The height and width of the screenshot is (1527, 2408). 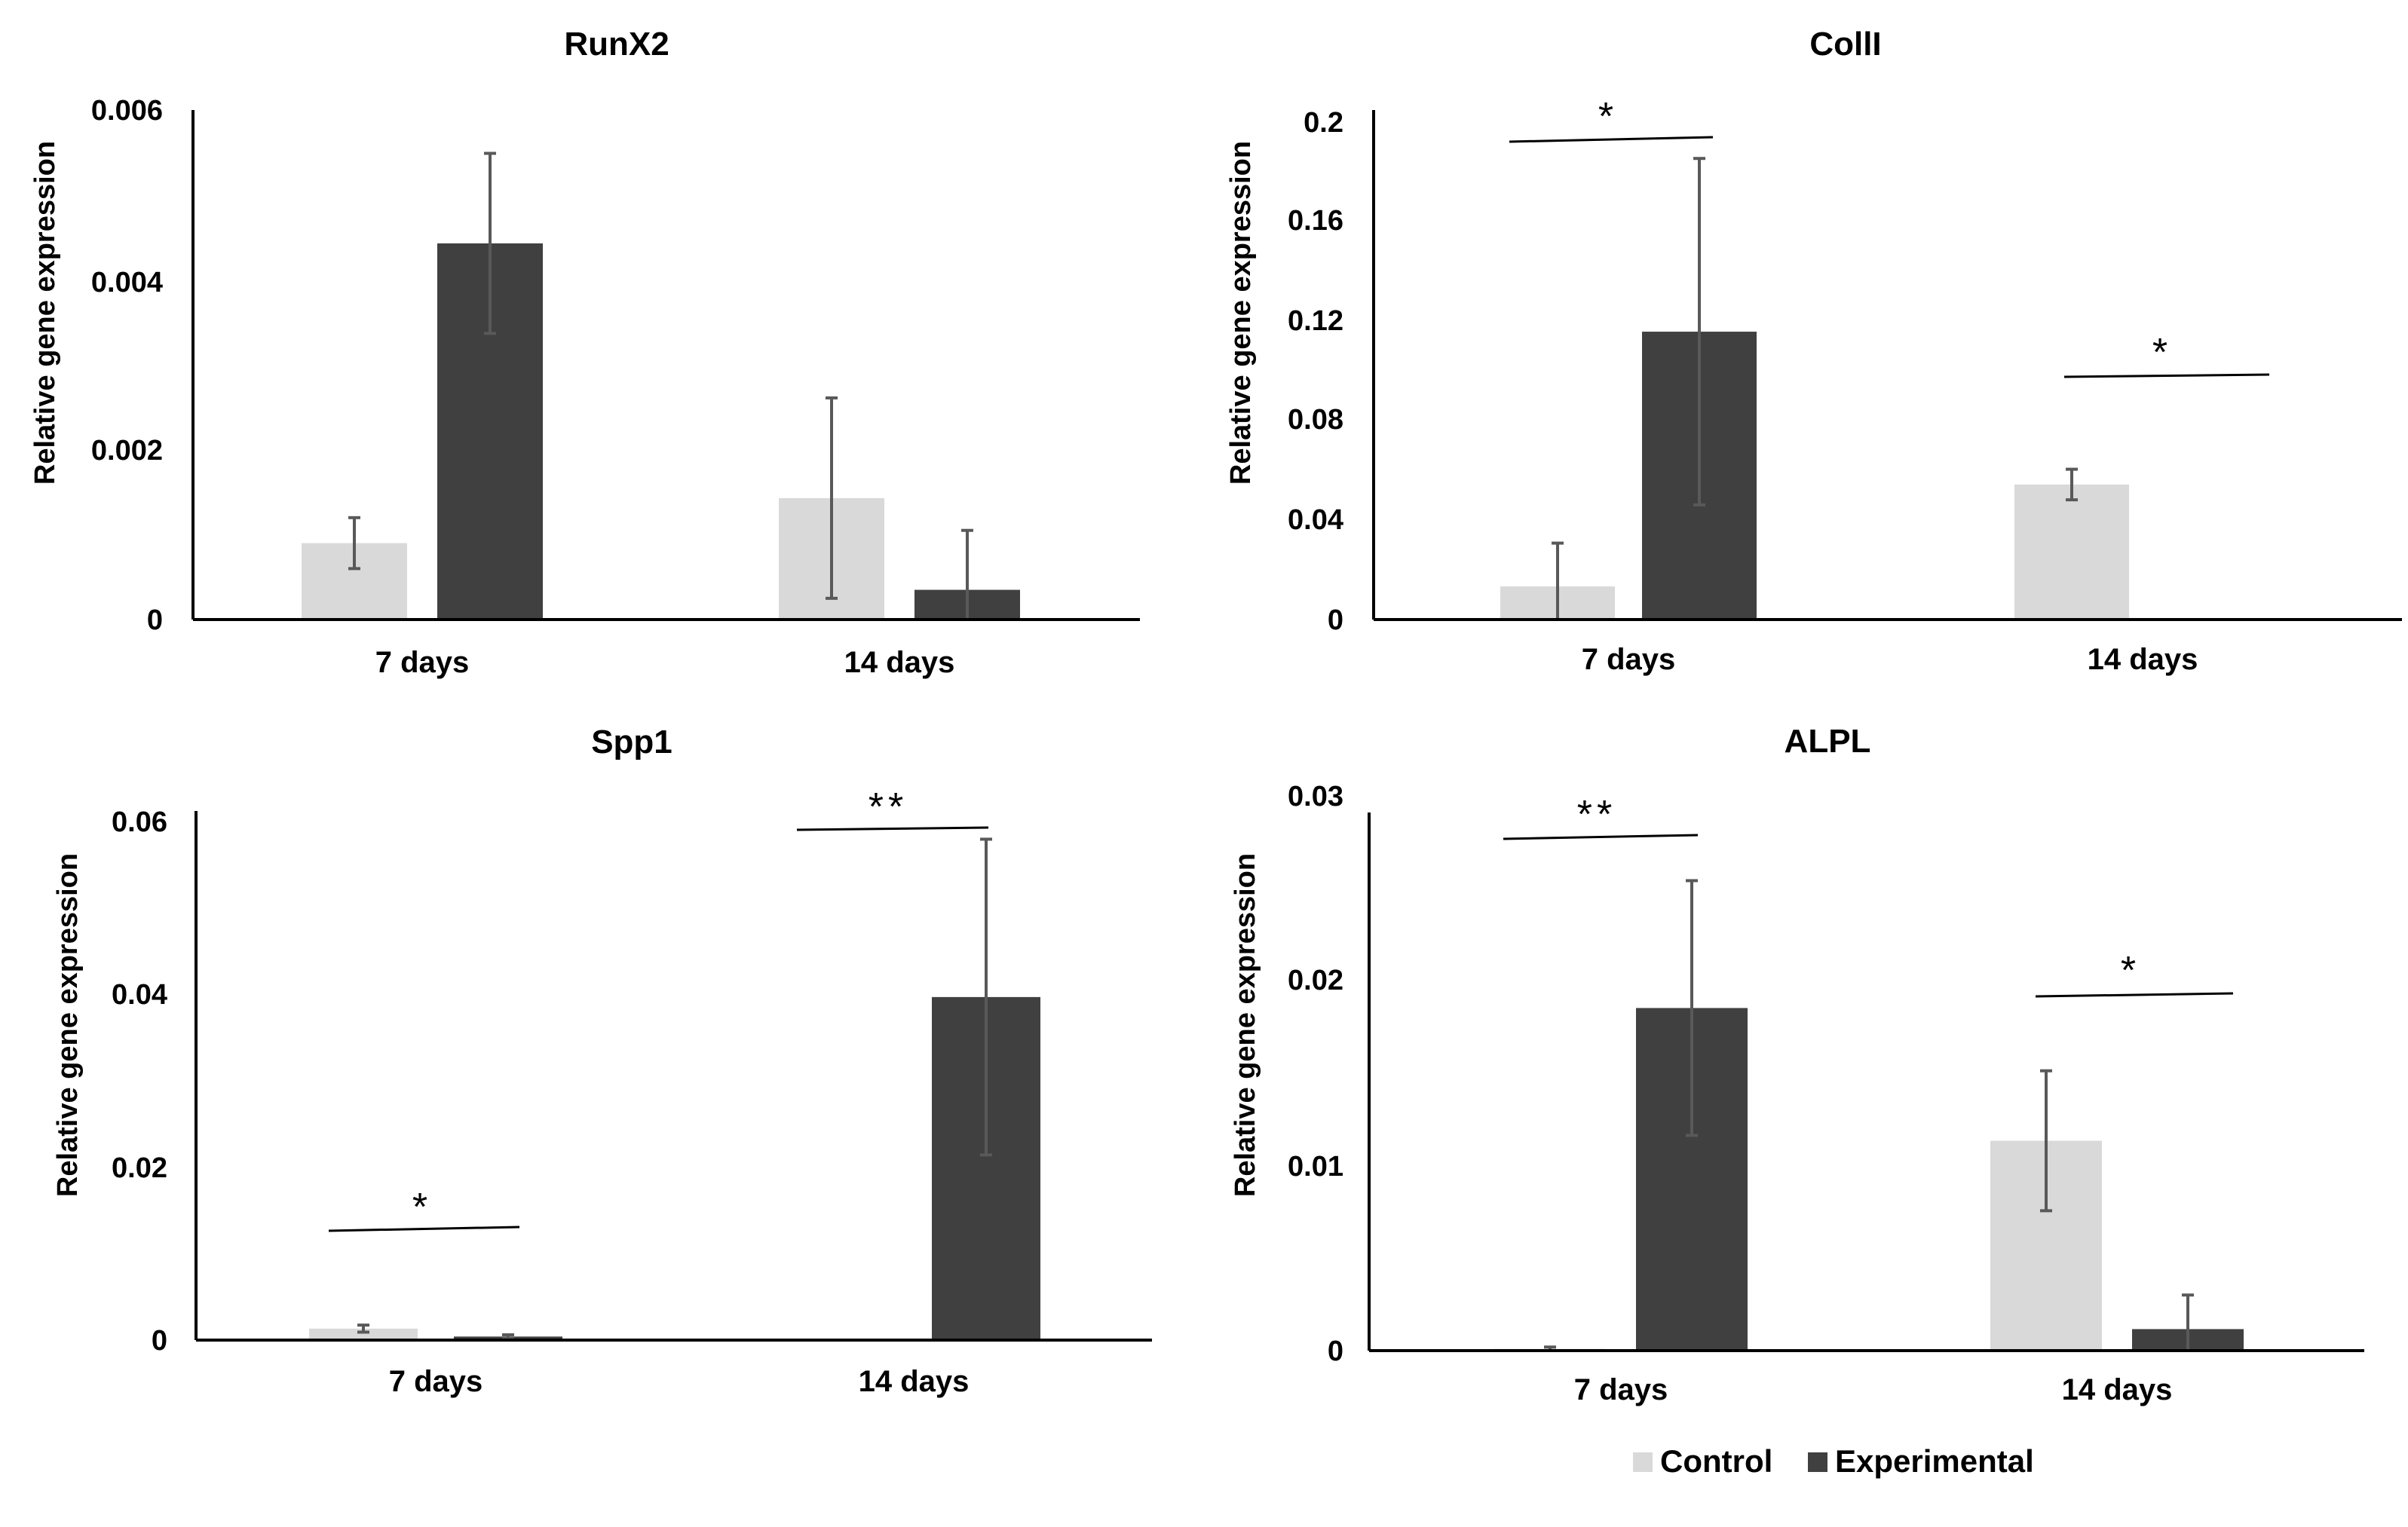 What do you see at coordinates (1716, 1461) in the screenshot?
I see `legend-label: Control` at bounding box center [1716, 1461].